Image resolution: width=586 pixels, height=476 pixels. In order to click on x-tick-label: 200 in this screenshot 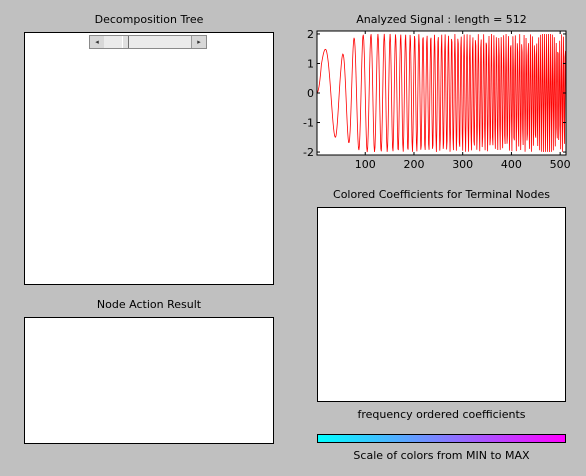, I will do `click(413, 164)`.